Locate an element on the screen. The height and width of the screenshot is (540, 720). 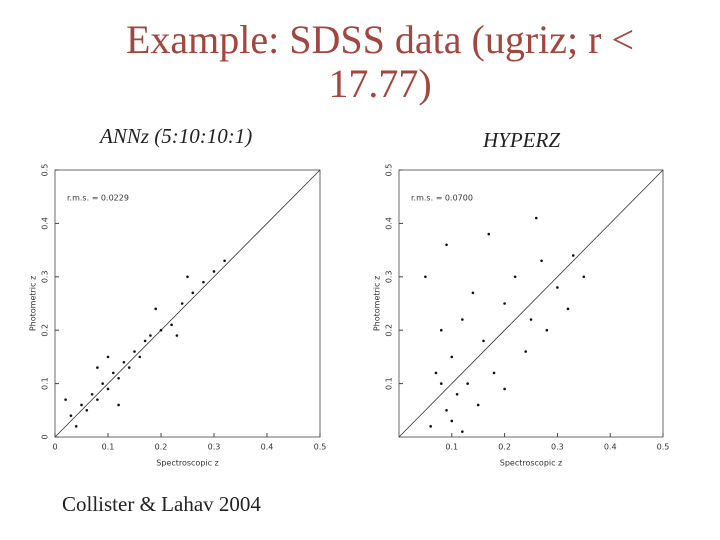
y-tick-label: 0 is located at coordinates (45, 436).